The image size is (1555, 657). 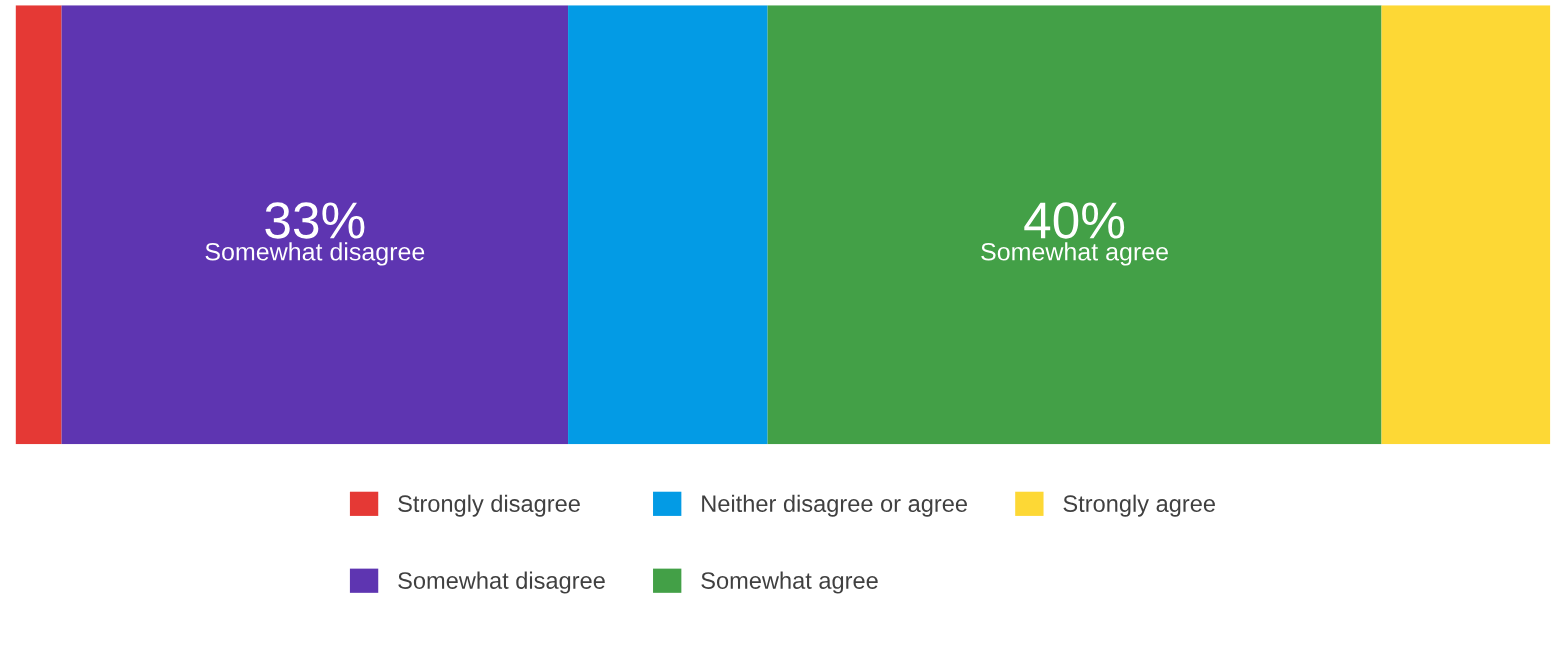 I want to click on data-label: 33%, so click(x=315, y=220).